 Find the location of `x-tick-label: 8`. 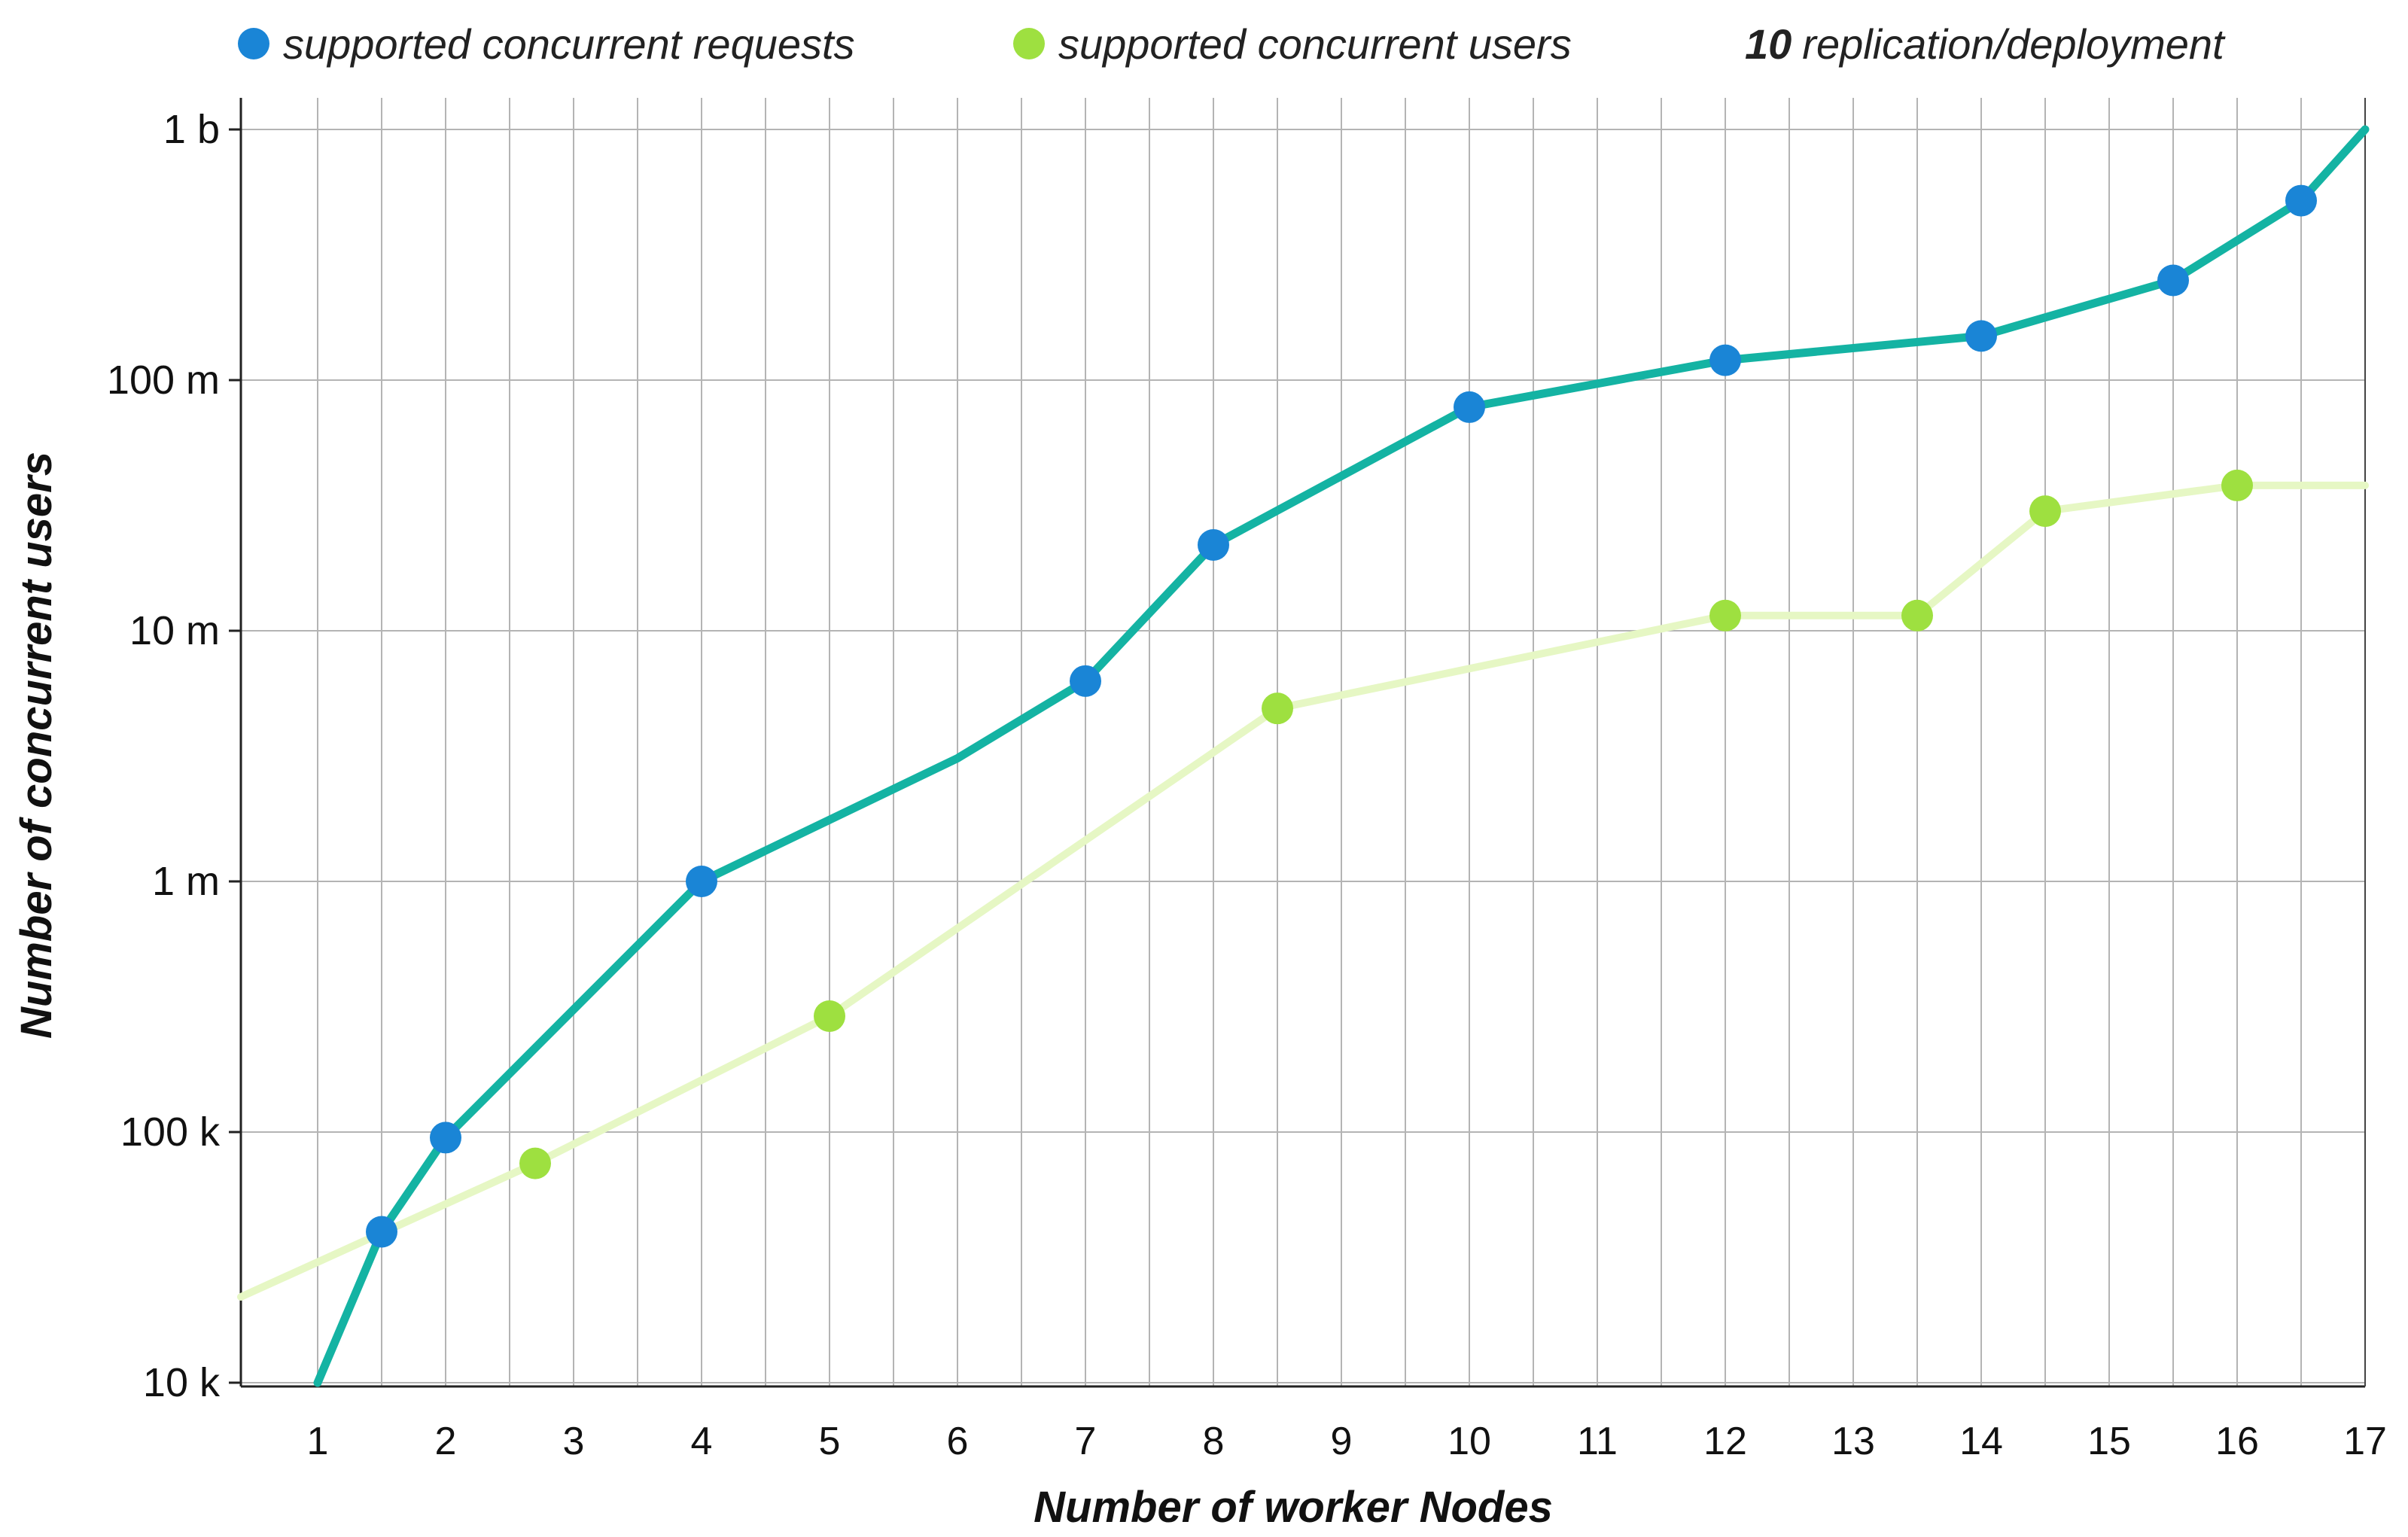

x-tick-label: 8 is located at coordinates (1214, 1441).